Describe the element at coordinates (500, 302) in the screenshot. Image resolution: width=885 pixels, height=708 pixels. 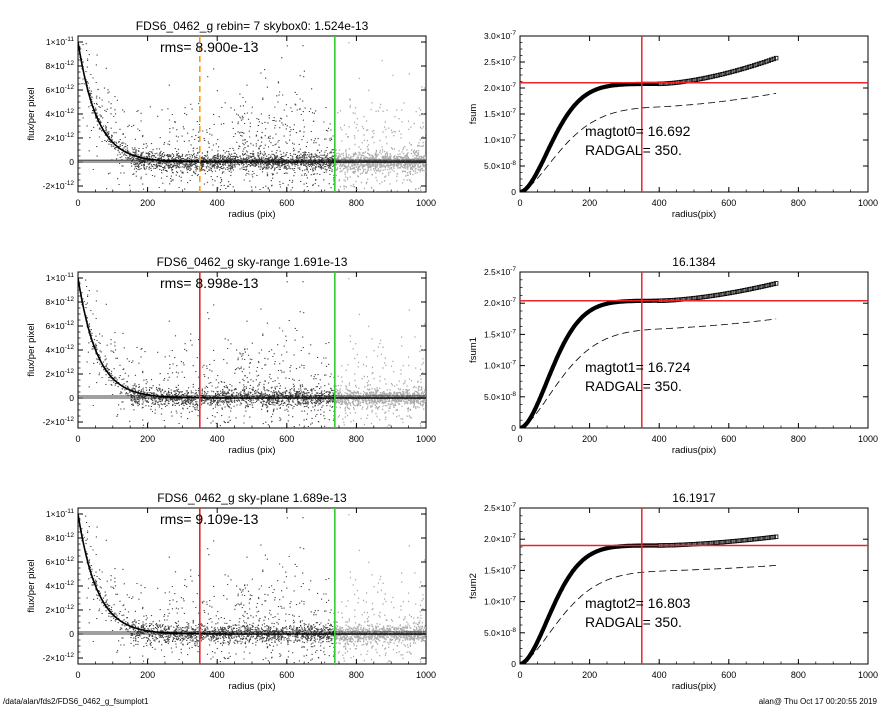
I see `y-tick-label: 2.0×10⁻⁷` at that location.